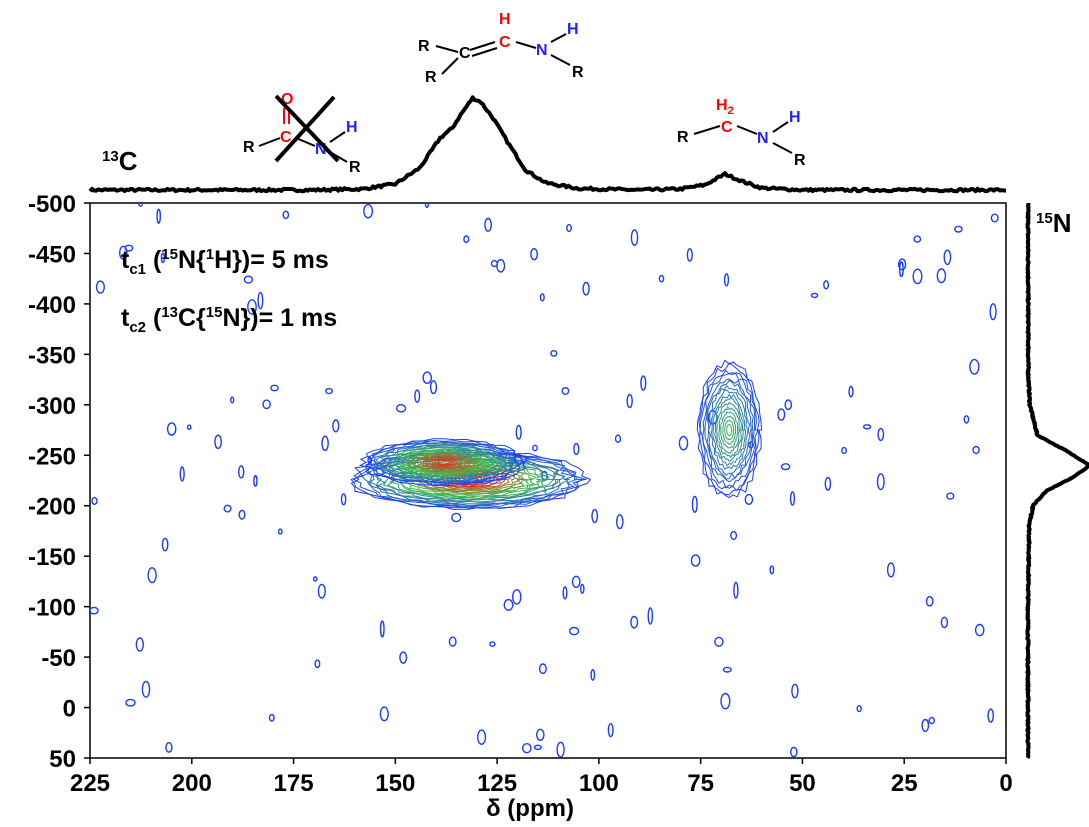 The image size is (1089, 827). I want to click on y-tick-label: 0, so click(69, 709).